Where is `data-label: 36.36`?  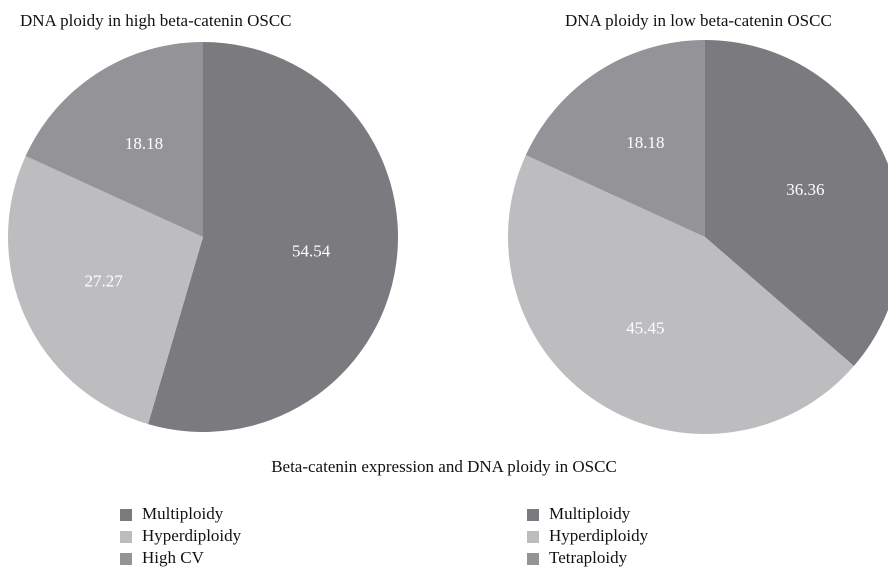 data-label: 36.36 is located at coordinates (805, 189).